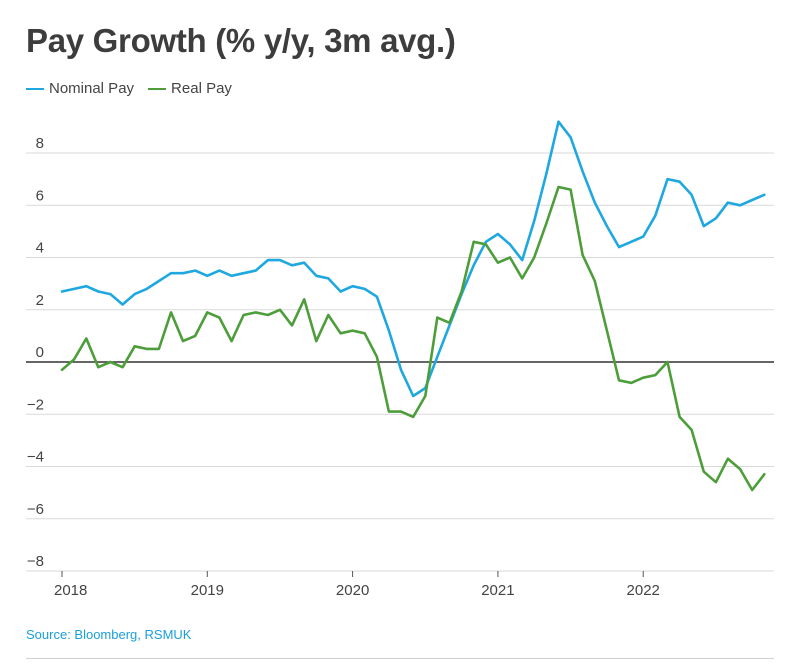 This screenshot has width=800, height=671. What do you see at coordinates (40, 300) in the screenshot?
I see `y-tick-label: 2` at bounding box center [40, 300].